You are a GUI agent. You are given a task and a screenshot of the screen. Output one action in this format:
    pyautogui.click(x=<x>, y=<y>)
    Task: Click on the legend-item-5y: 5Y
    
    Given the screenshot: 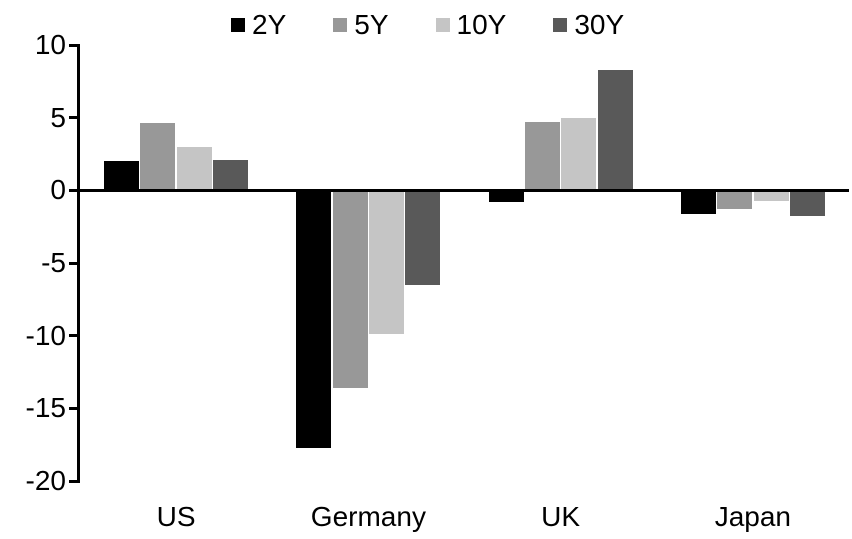 What is the action you would take?
    pyautogui.click(x=361, y=24)
    